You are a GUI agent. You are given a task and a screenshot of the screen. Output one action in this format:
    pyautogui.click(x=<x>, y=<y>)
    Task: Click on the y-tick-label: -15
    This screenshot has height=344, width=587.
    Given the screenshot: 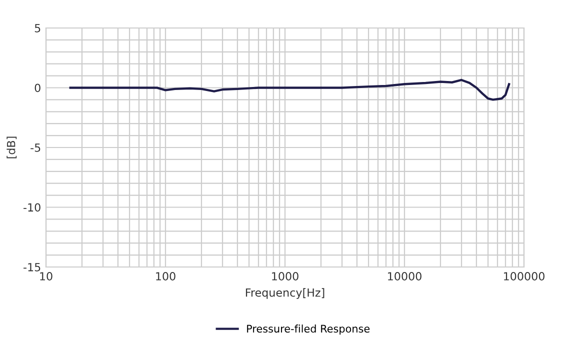 What is the action you would take?
    pyautogui.click(x=32, y=267)
    